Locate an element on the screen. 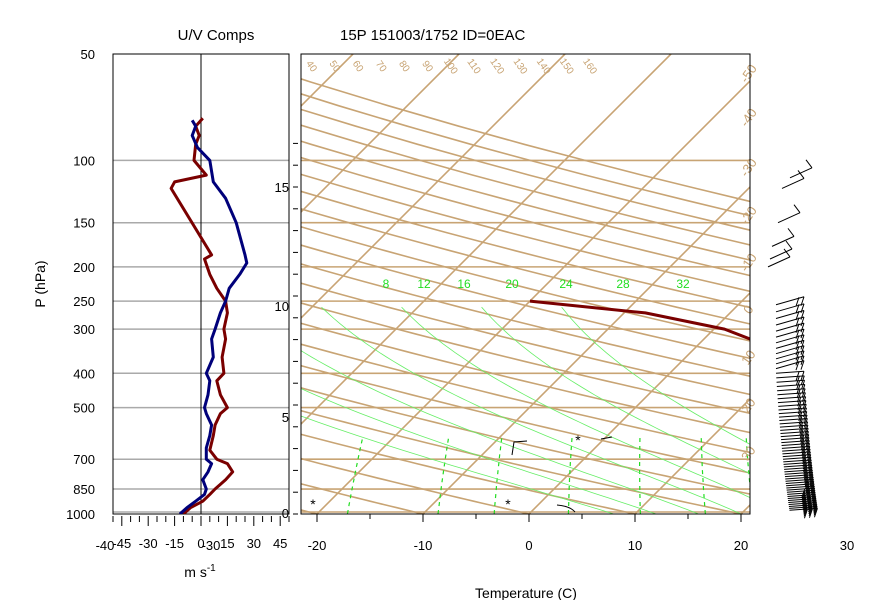 This screenshot has width=887, height=600. mixing-ratio-label: 20 is located at coordinates (512, 284).